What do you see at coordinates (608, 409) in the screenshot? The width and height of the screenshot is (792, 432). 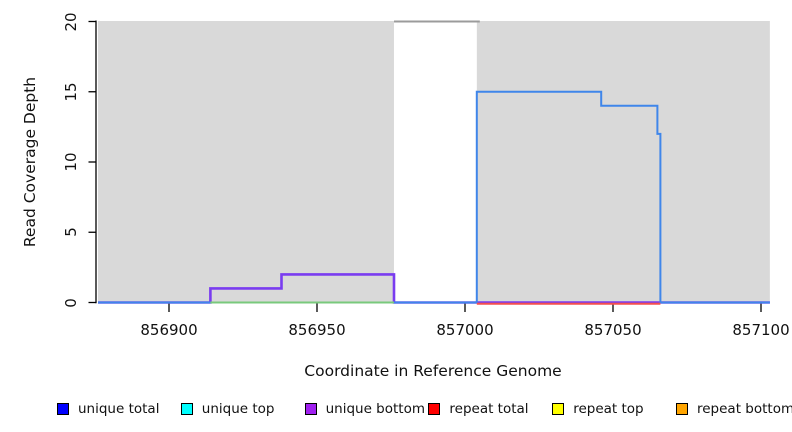 I see `legend-label: repeat top` at bounding box center [608, 409].